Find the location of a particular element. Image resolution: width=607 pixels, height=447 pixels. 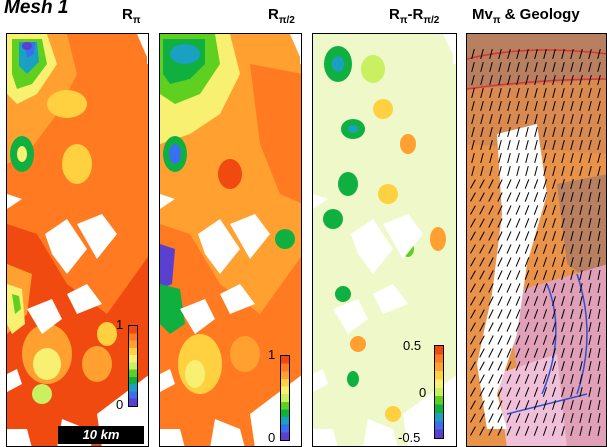

scale-bar: 10 km is located at coordinates (101, 435).